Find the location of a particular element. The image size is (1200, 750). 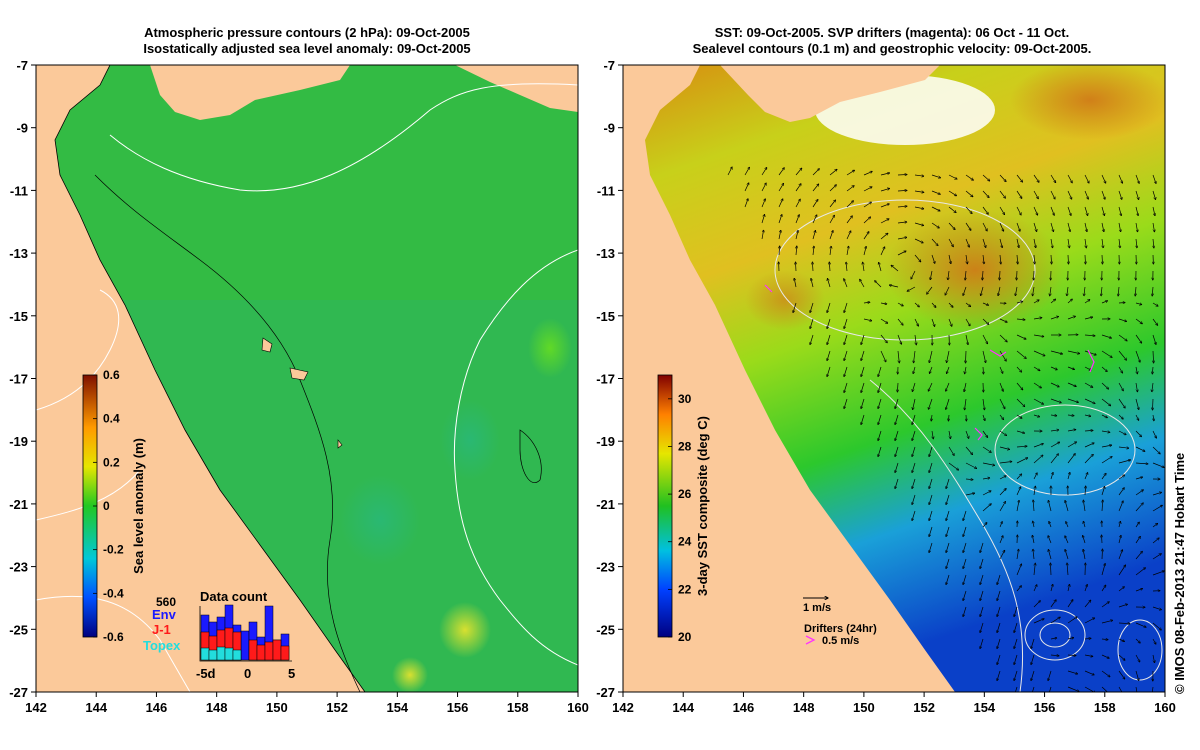

colorbar-tick-label: 30 is located at coordinates (685, 399).